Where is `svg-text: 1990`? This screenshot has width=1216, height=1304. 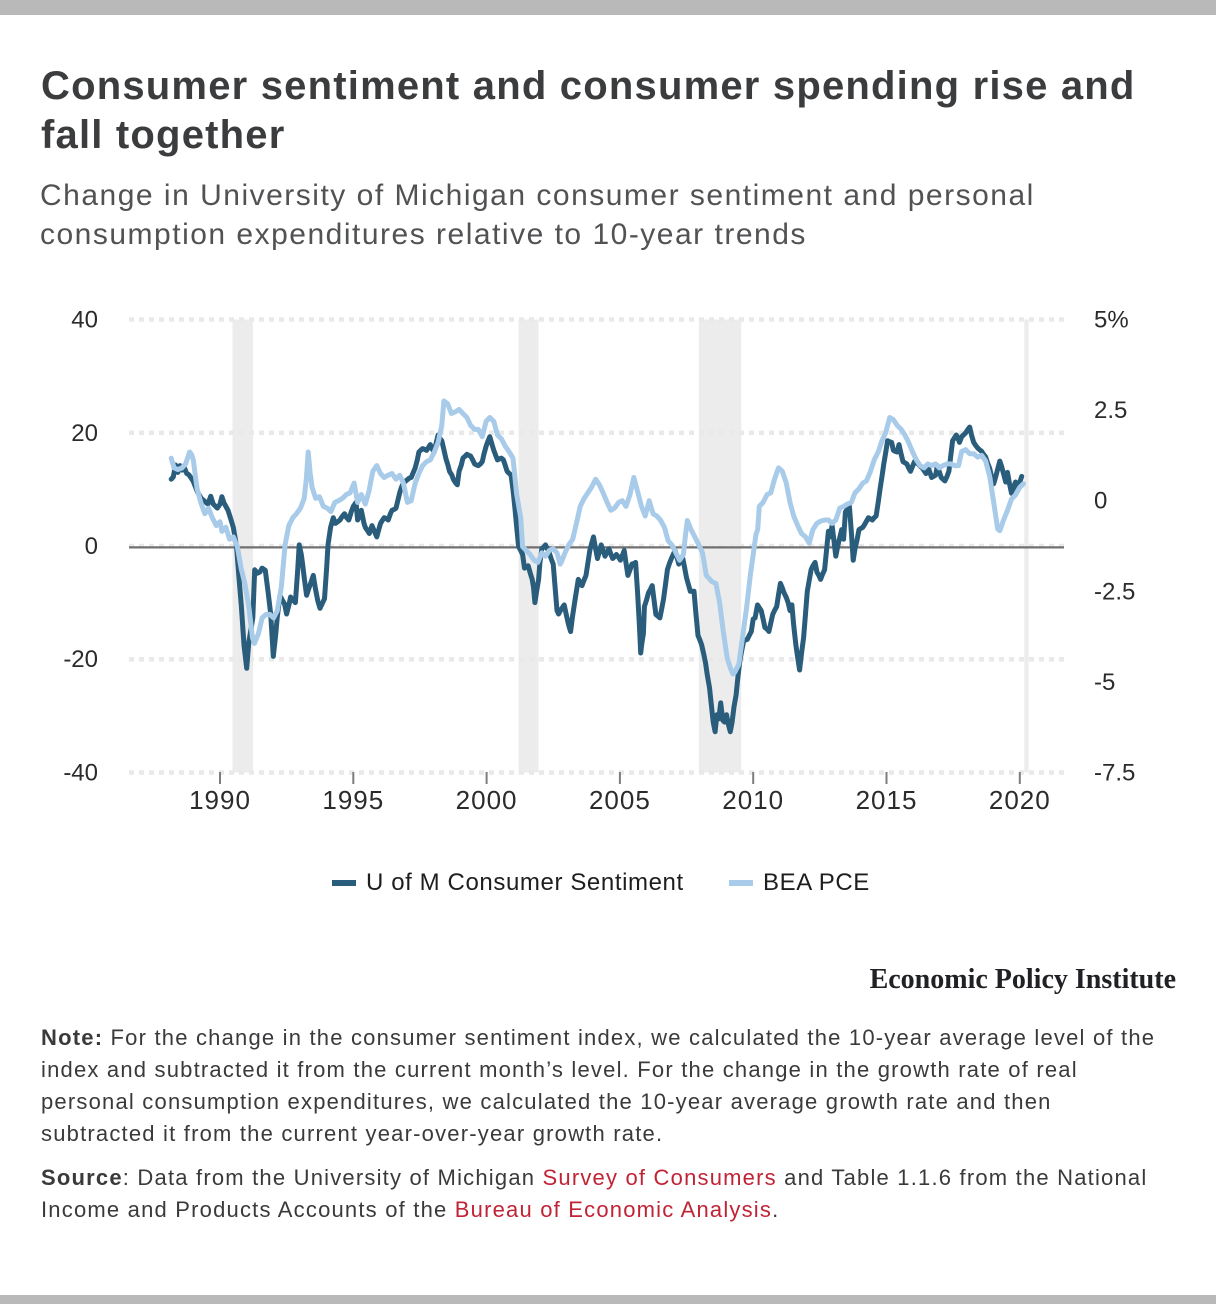 svg-text: 1990 is located at coordinates (220, 800).